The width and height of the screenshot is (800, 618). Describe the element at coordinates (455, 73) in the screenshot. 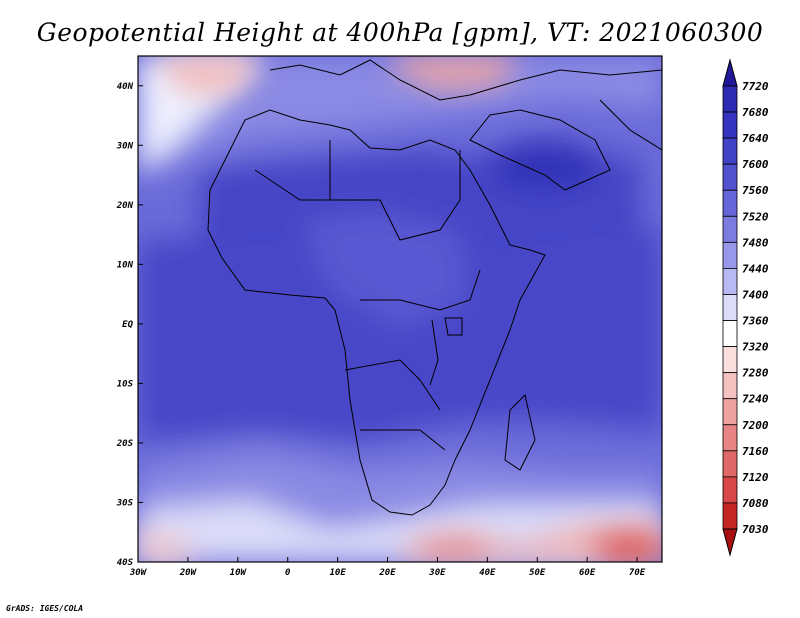

I see `trough-mediterranean` at that location.